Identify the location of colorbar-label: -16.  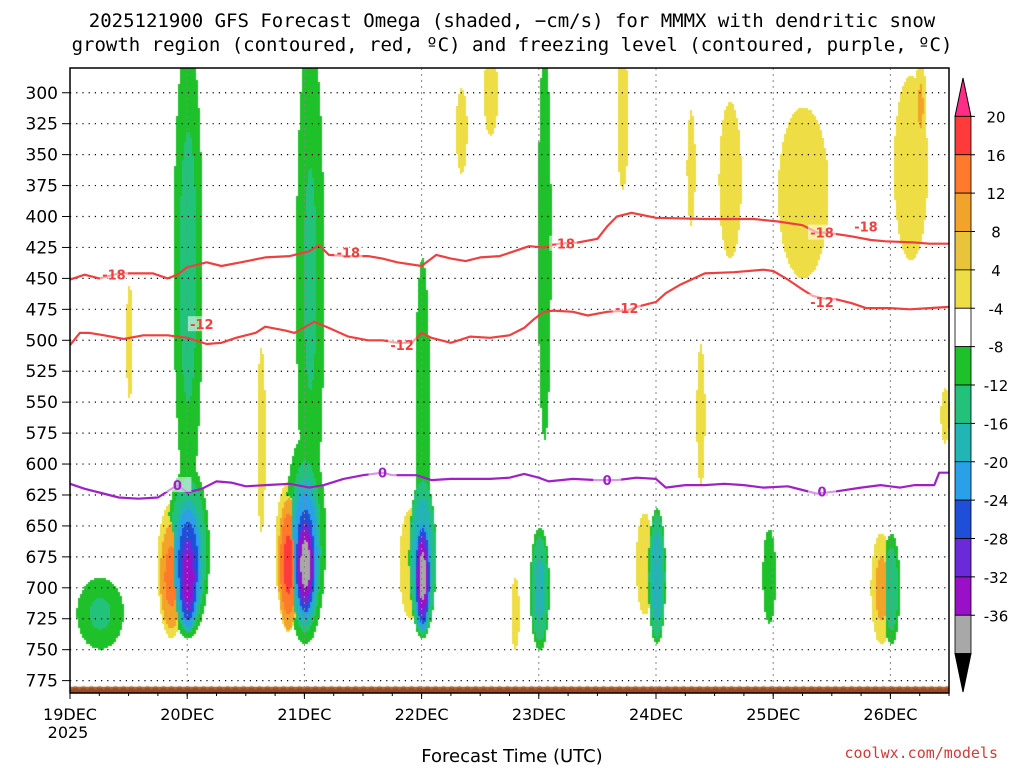
(996, 424).